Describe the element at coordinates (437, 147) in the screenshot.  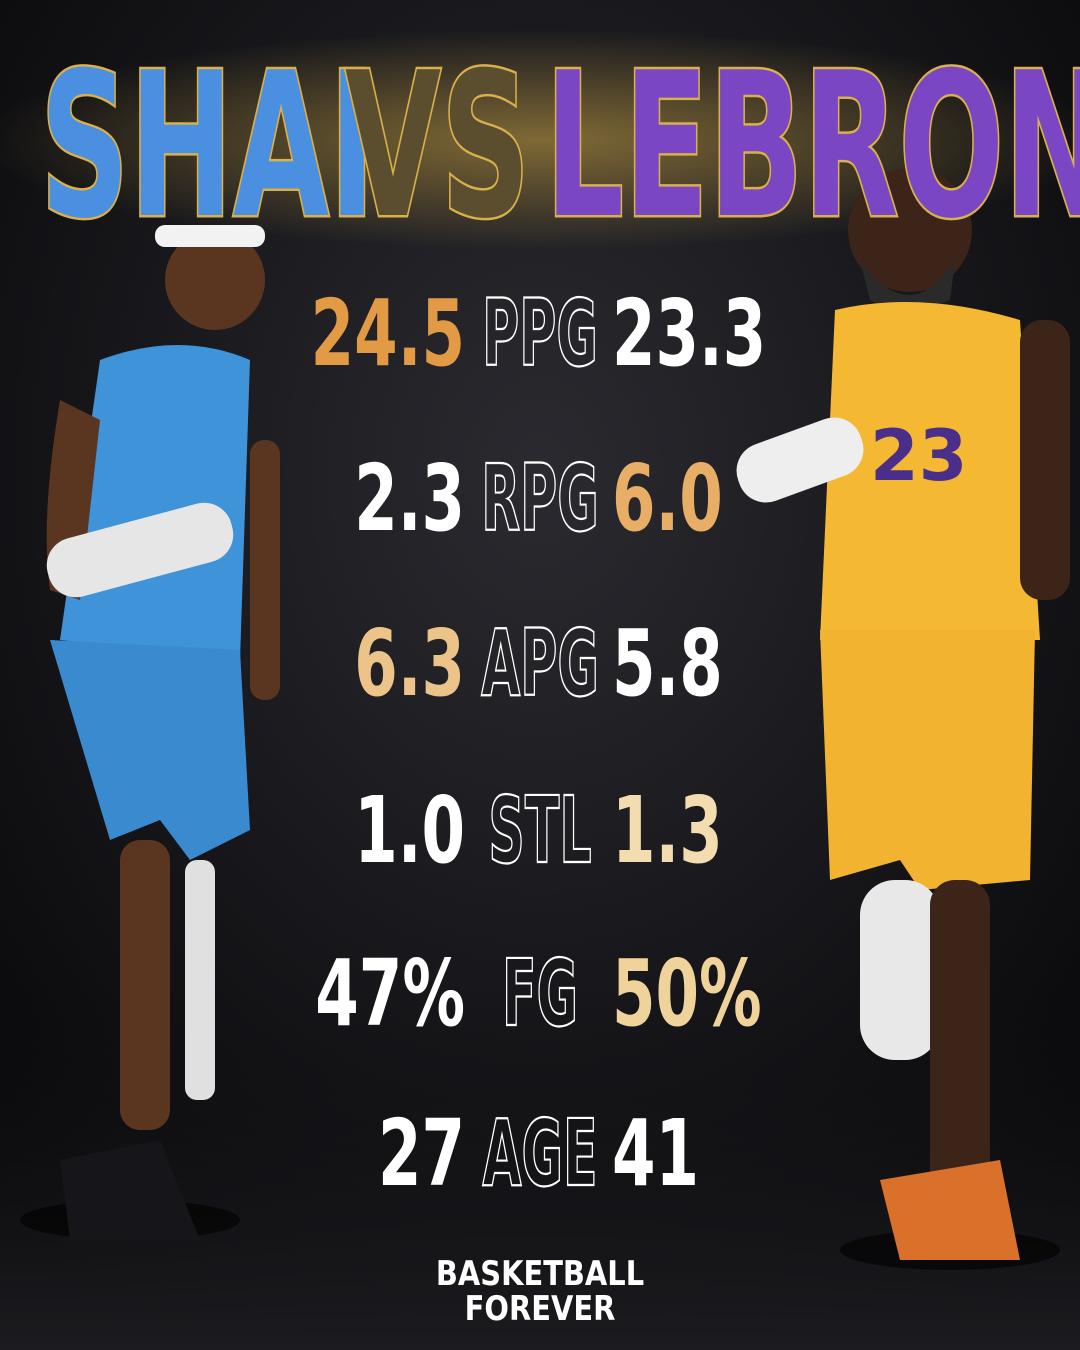
I see `title-mid: VS` at that location.